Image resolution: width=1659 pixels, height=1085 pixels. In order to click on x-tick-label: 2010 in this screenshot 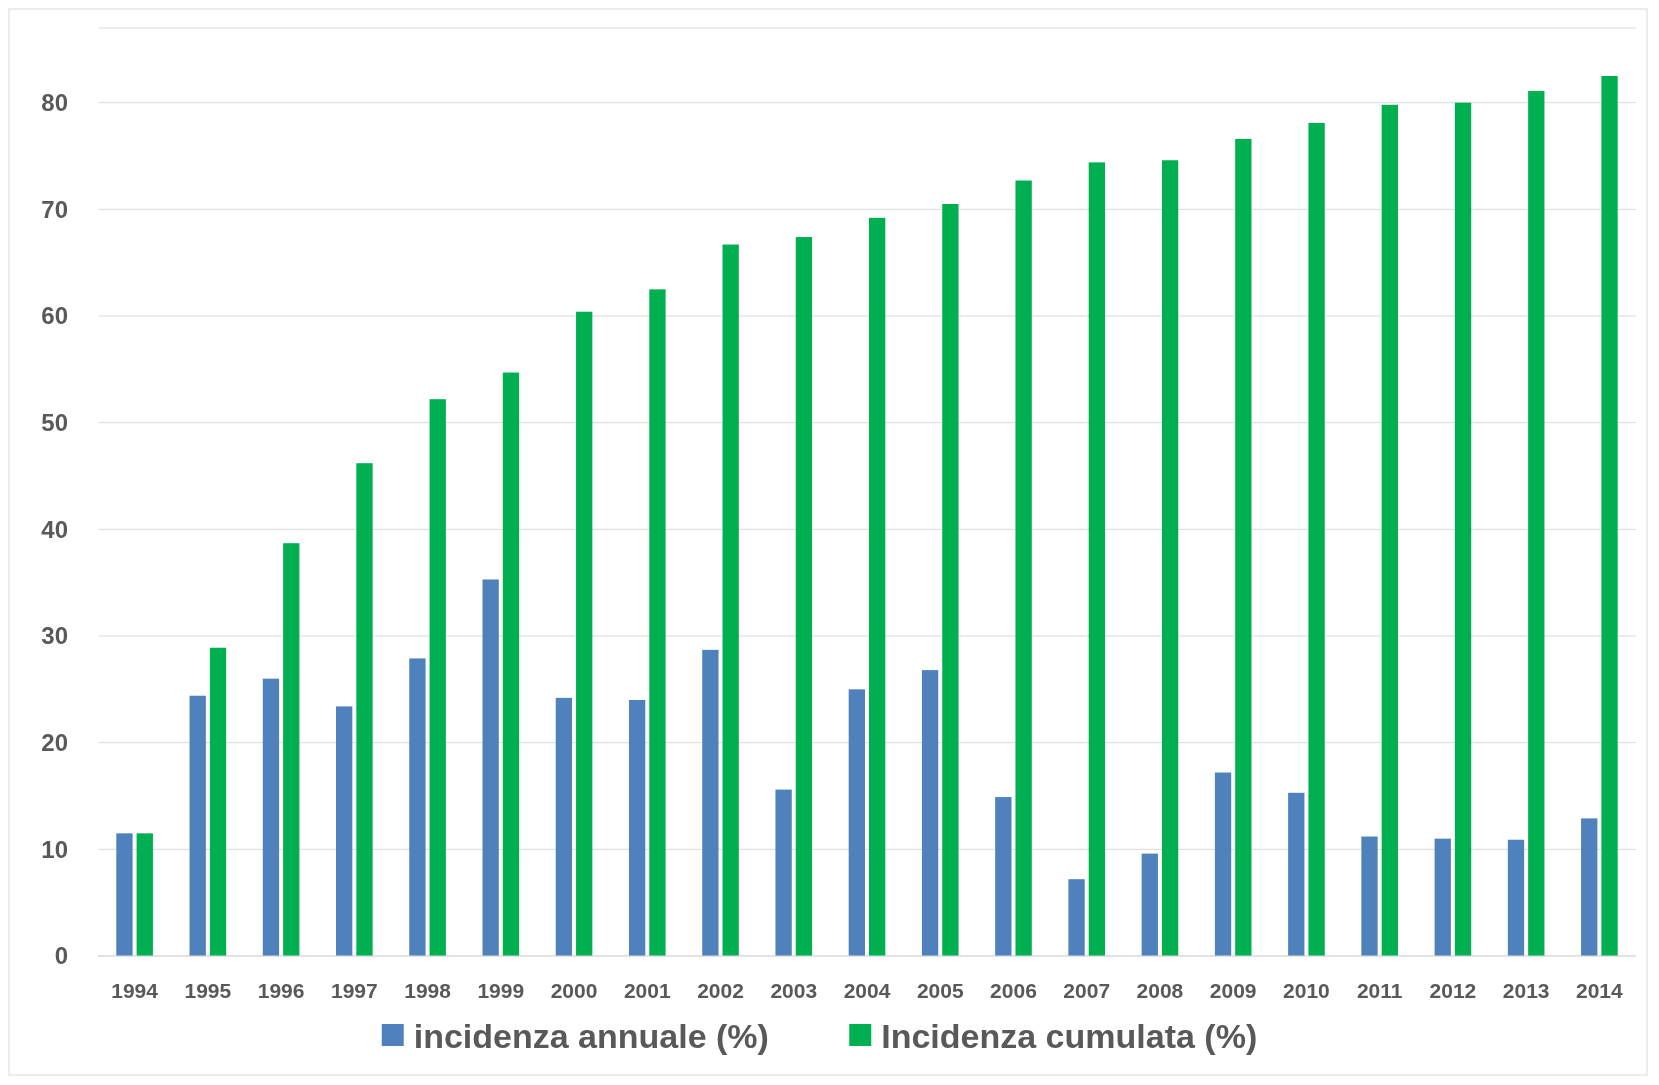, I will do `click(1306, 990)`.